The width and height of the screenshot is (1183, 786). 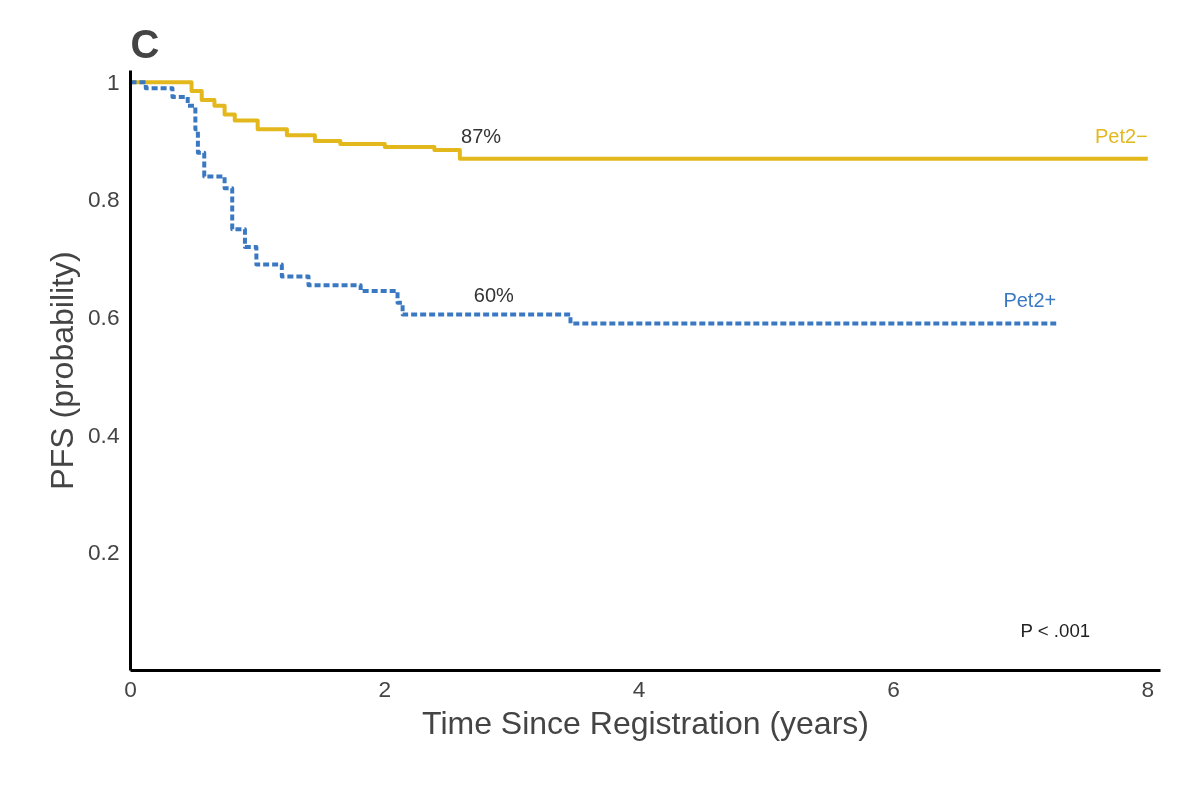 What do you see at coordinates (104, 434) in the screenshot?
I see `y-tick-label: 0.4` at bounding box center [104, 434].